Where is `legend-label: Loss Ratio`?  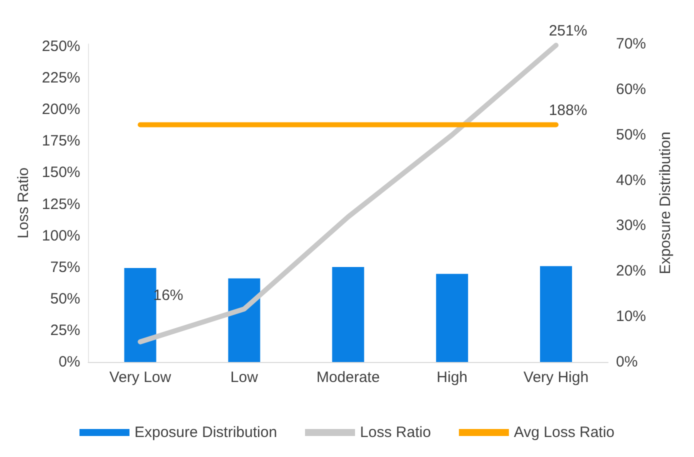
legend-label: Loss Ratio is located at coordinates (395, 432).